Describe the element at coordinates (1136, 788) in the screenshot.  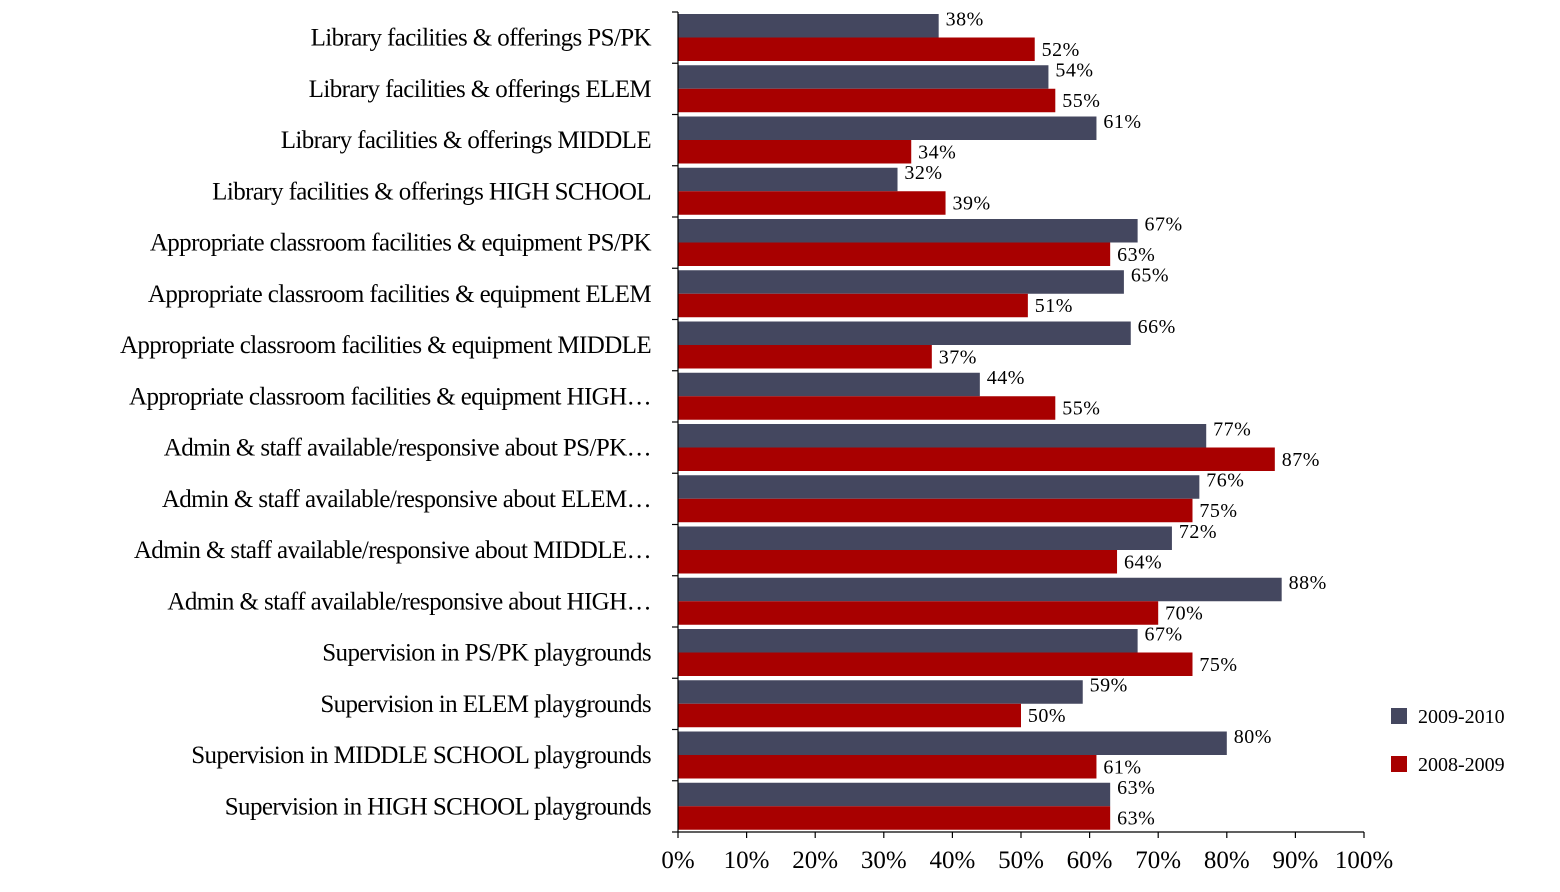
I see `value-label-2009-2010: 63%` at that location.